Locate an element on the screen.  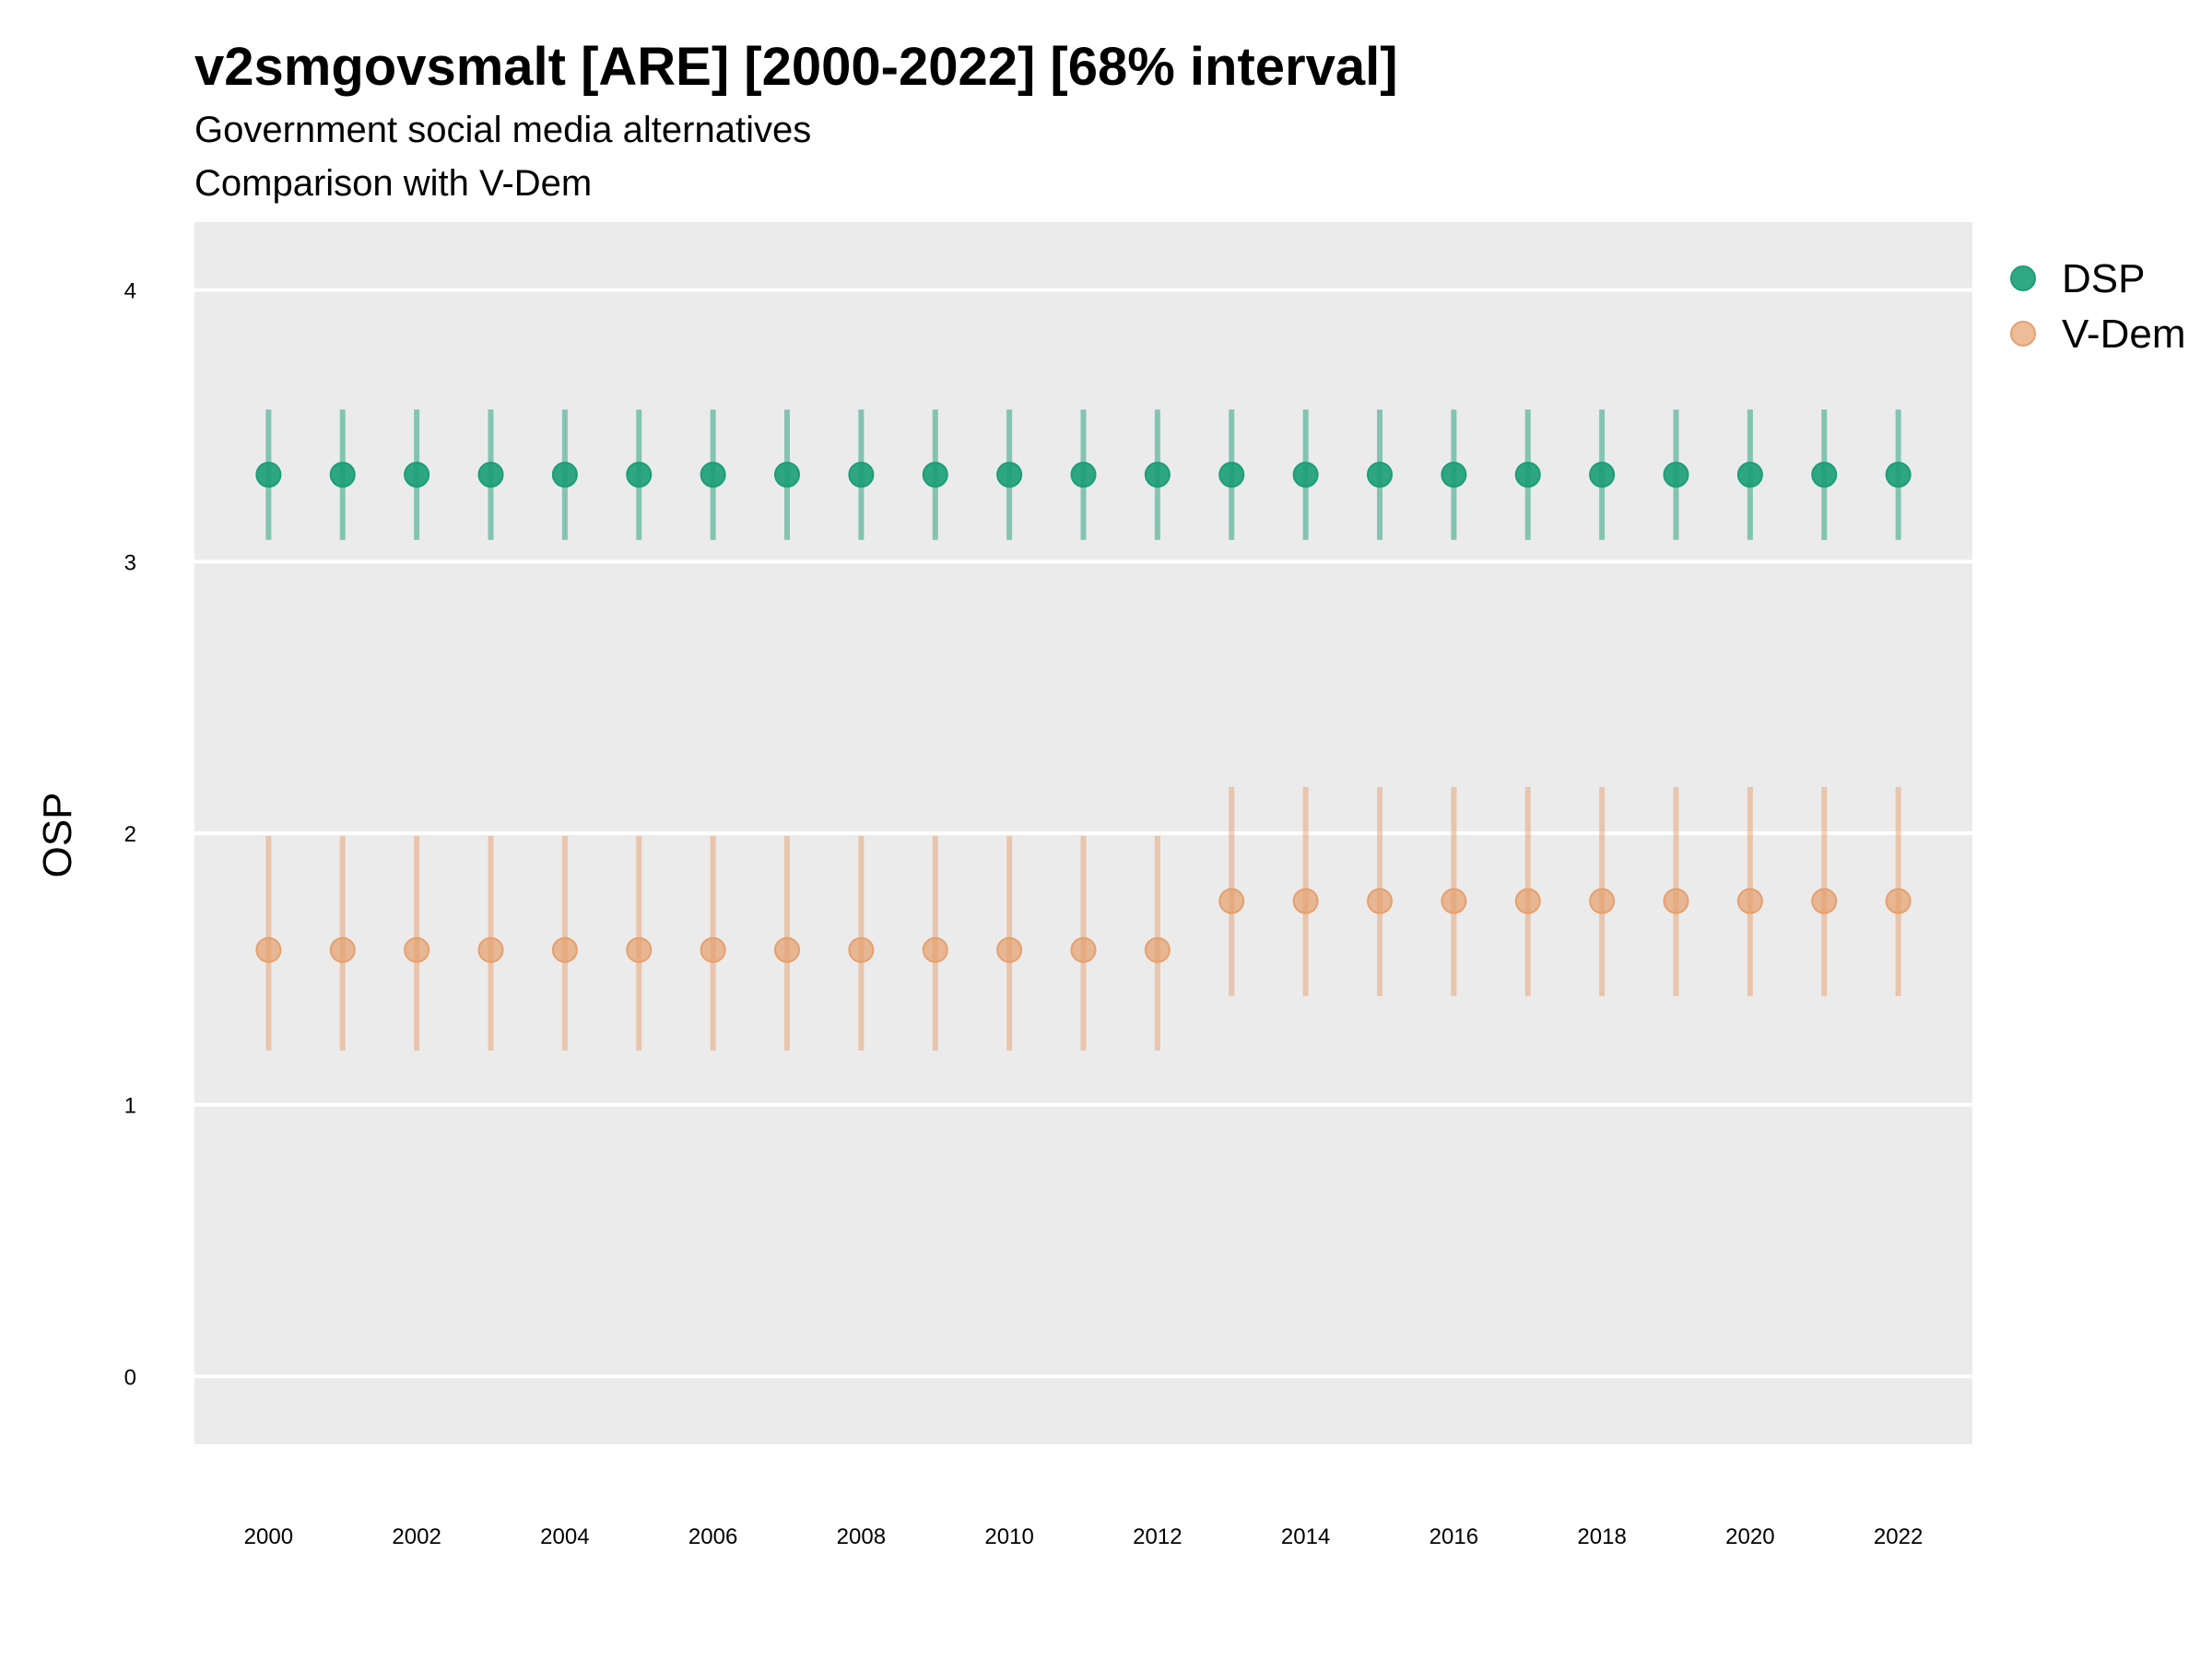
y-tick-labels: 0 1 2 3 4 is located at coordinates (130, 835).